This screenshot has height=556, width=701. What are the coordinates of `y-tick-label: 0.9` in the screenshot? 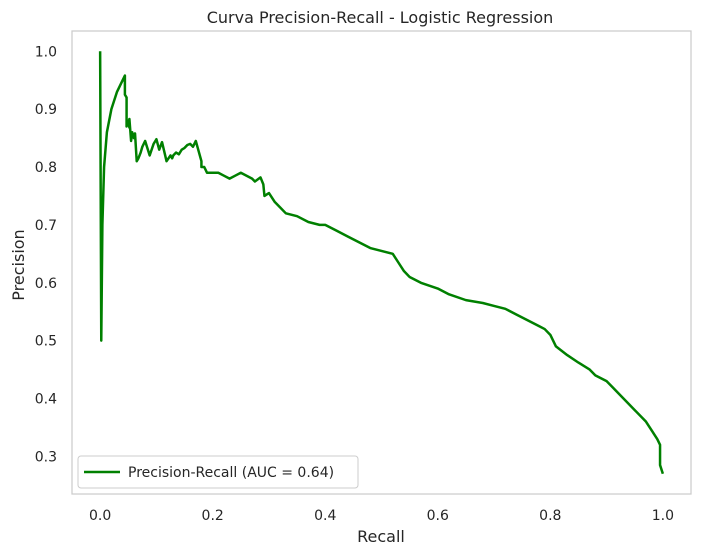 It's located at (46, 110).